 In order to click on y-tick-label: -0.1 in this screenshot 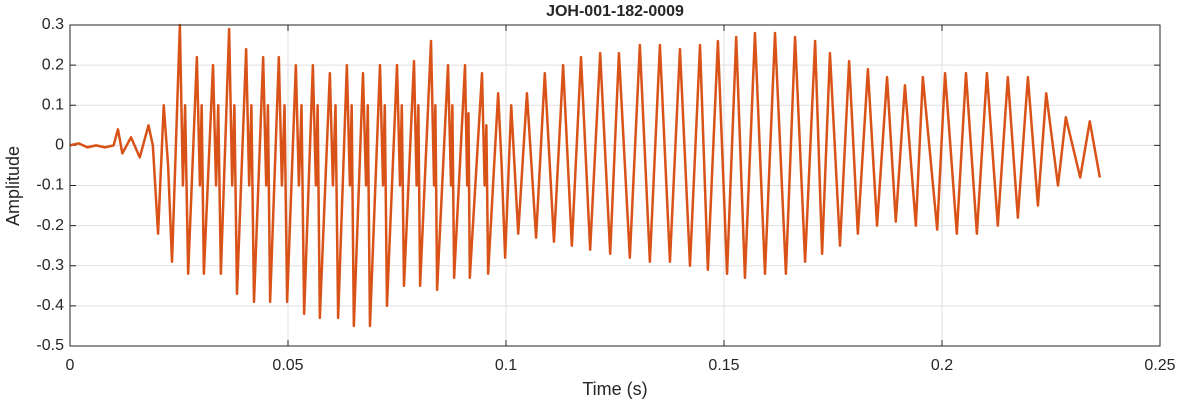, I will do `click(50, 185)`.